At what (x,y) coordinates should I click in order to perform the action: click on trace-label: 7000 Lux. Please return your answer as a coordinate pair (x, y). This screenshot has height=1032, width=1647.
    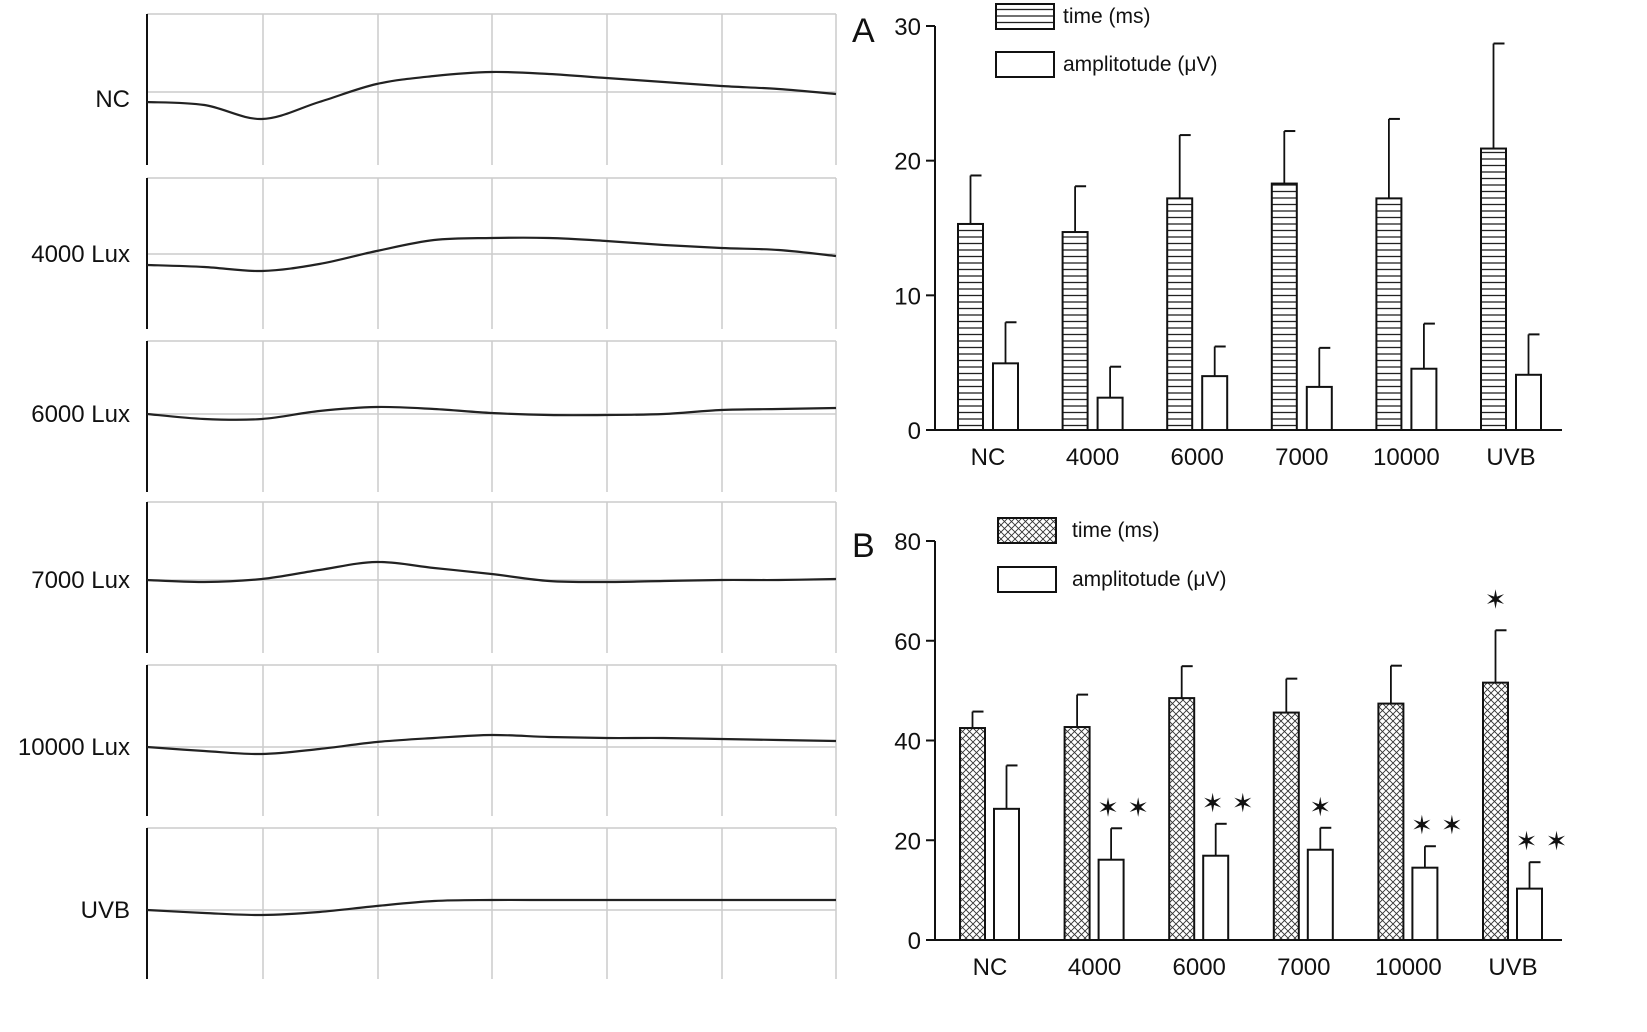
    Looking at the image, I should click on (80, 580).